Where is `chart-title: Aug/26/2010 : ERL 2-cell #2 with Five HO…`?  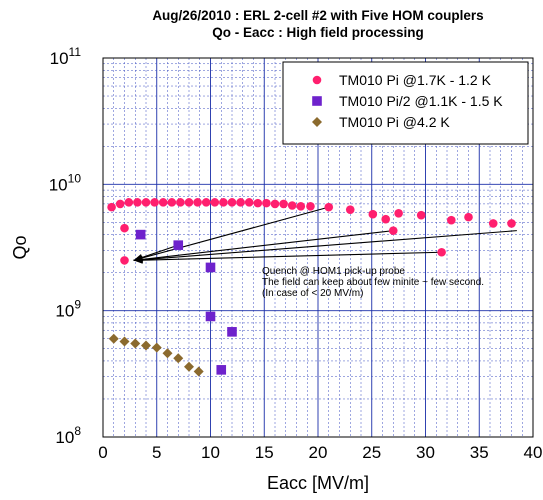
chart-title: Aug/26/2010 : ERL 2-cell #2 with Five HO… is located at coordinates (318, 15).